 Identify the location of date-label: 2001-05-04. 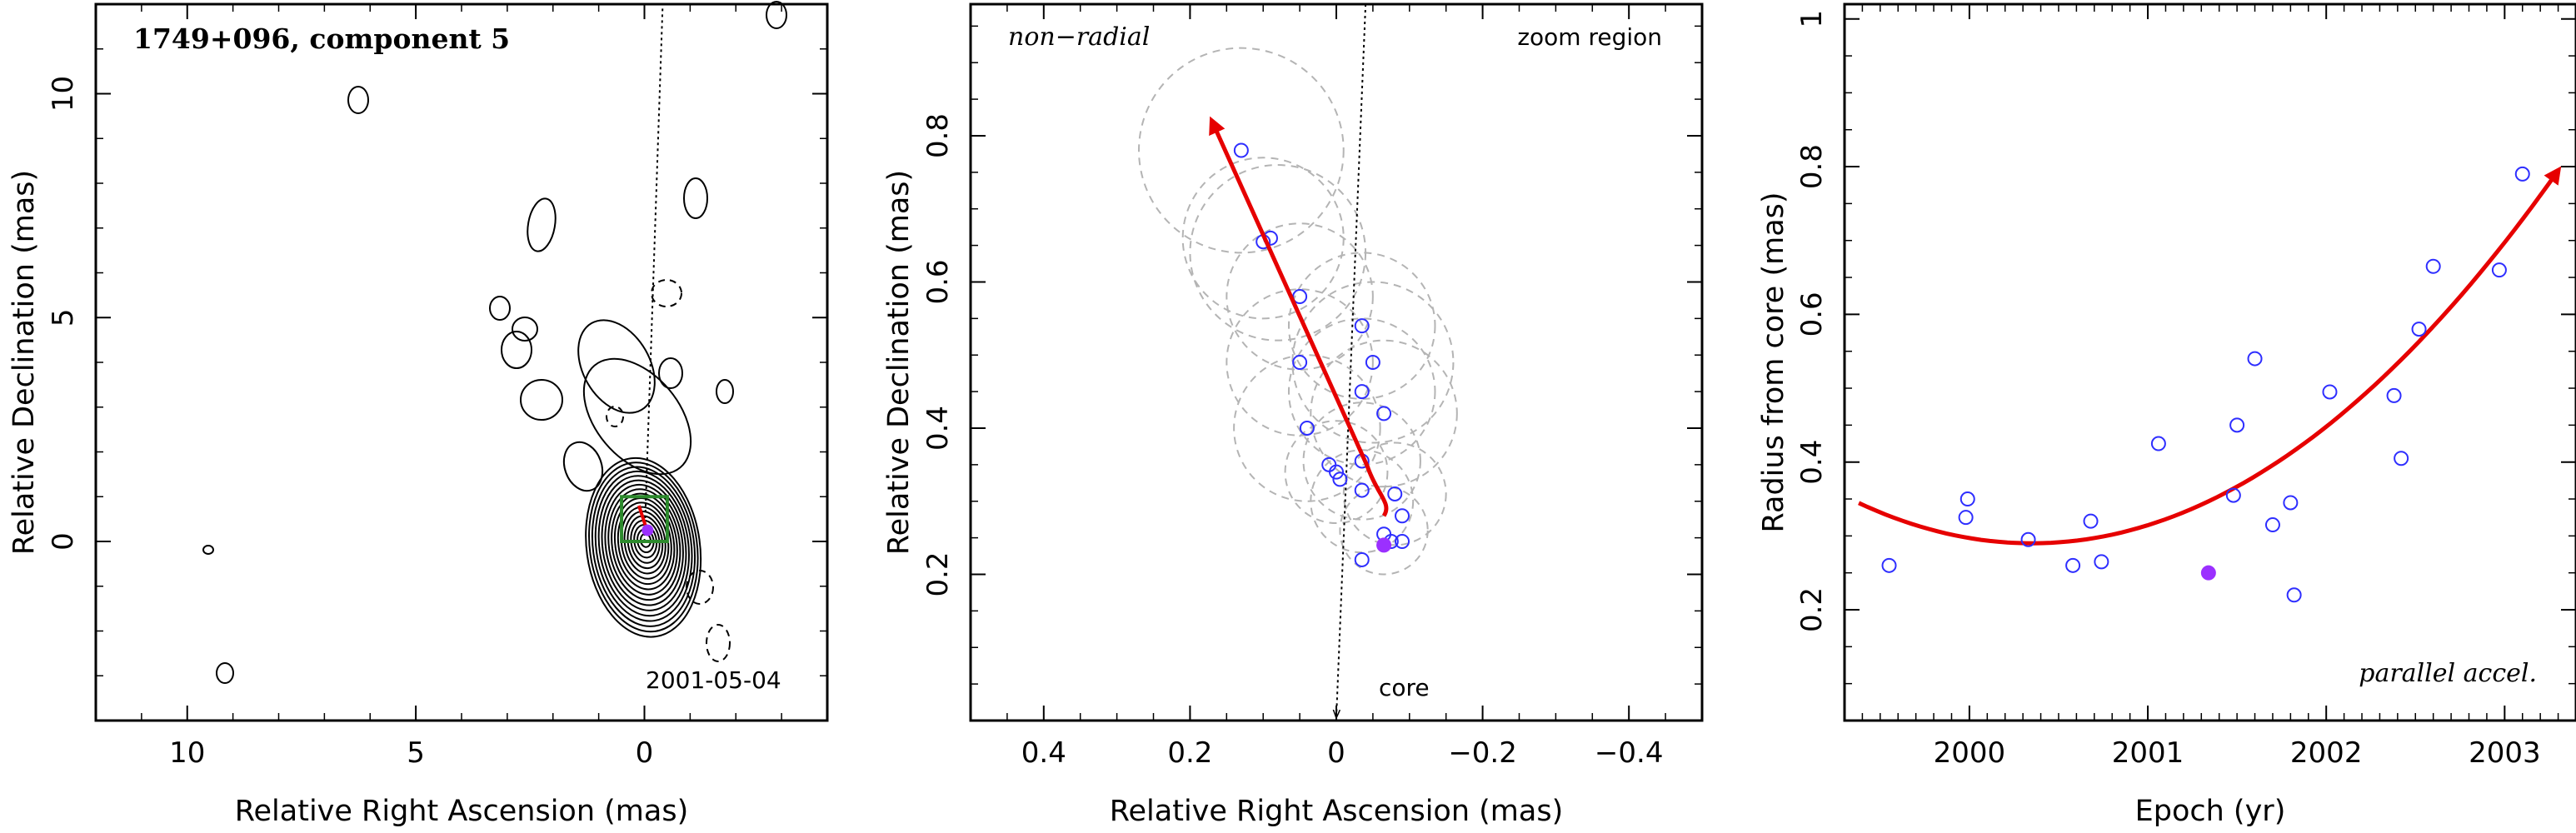
(713, 680).